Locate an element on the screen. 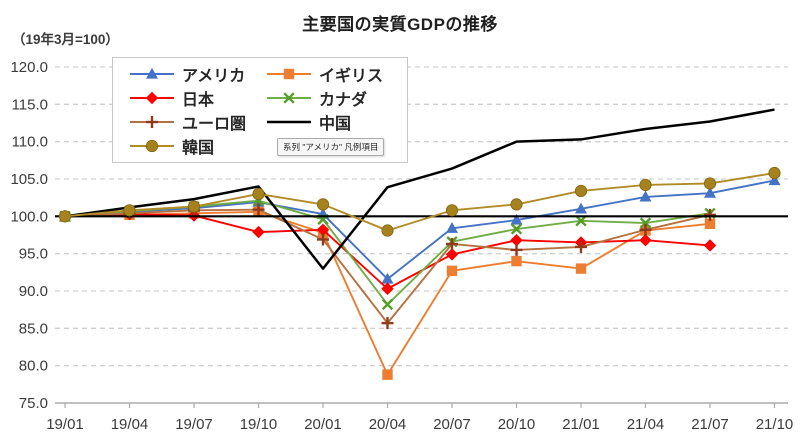  legend-label: カナダ is located at coordinates (343, 100).